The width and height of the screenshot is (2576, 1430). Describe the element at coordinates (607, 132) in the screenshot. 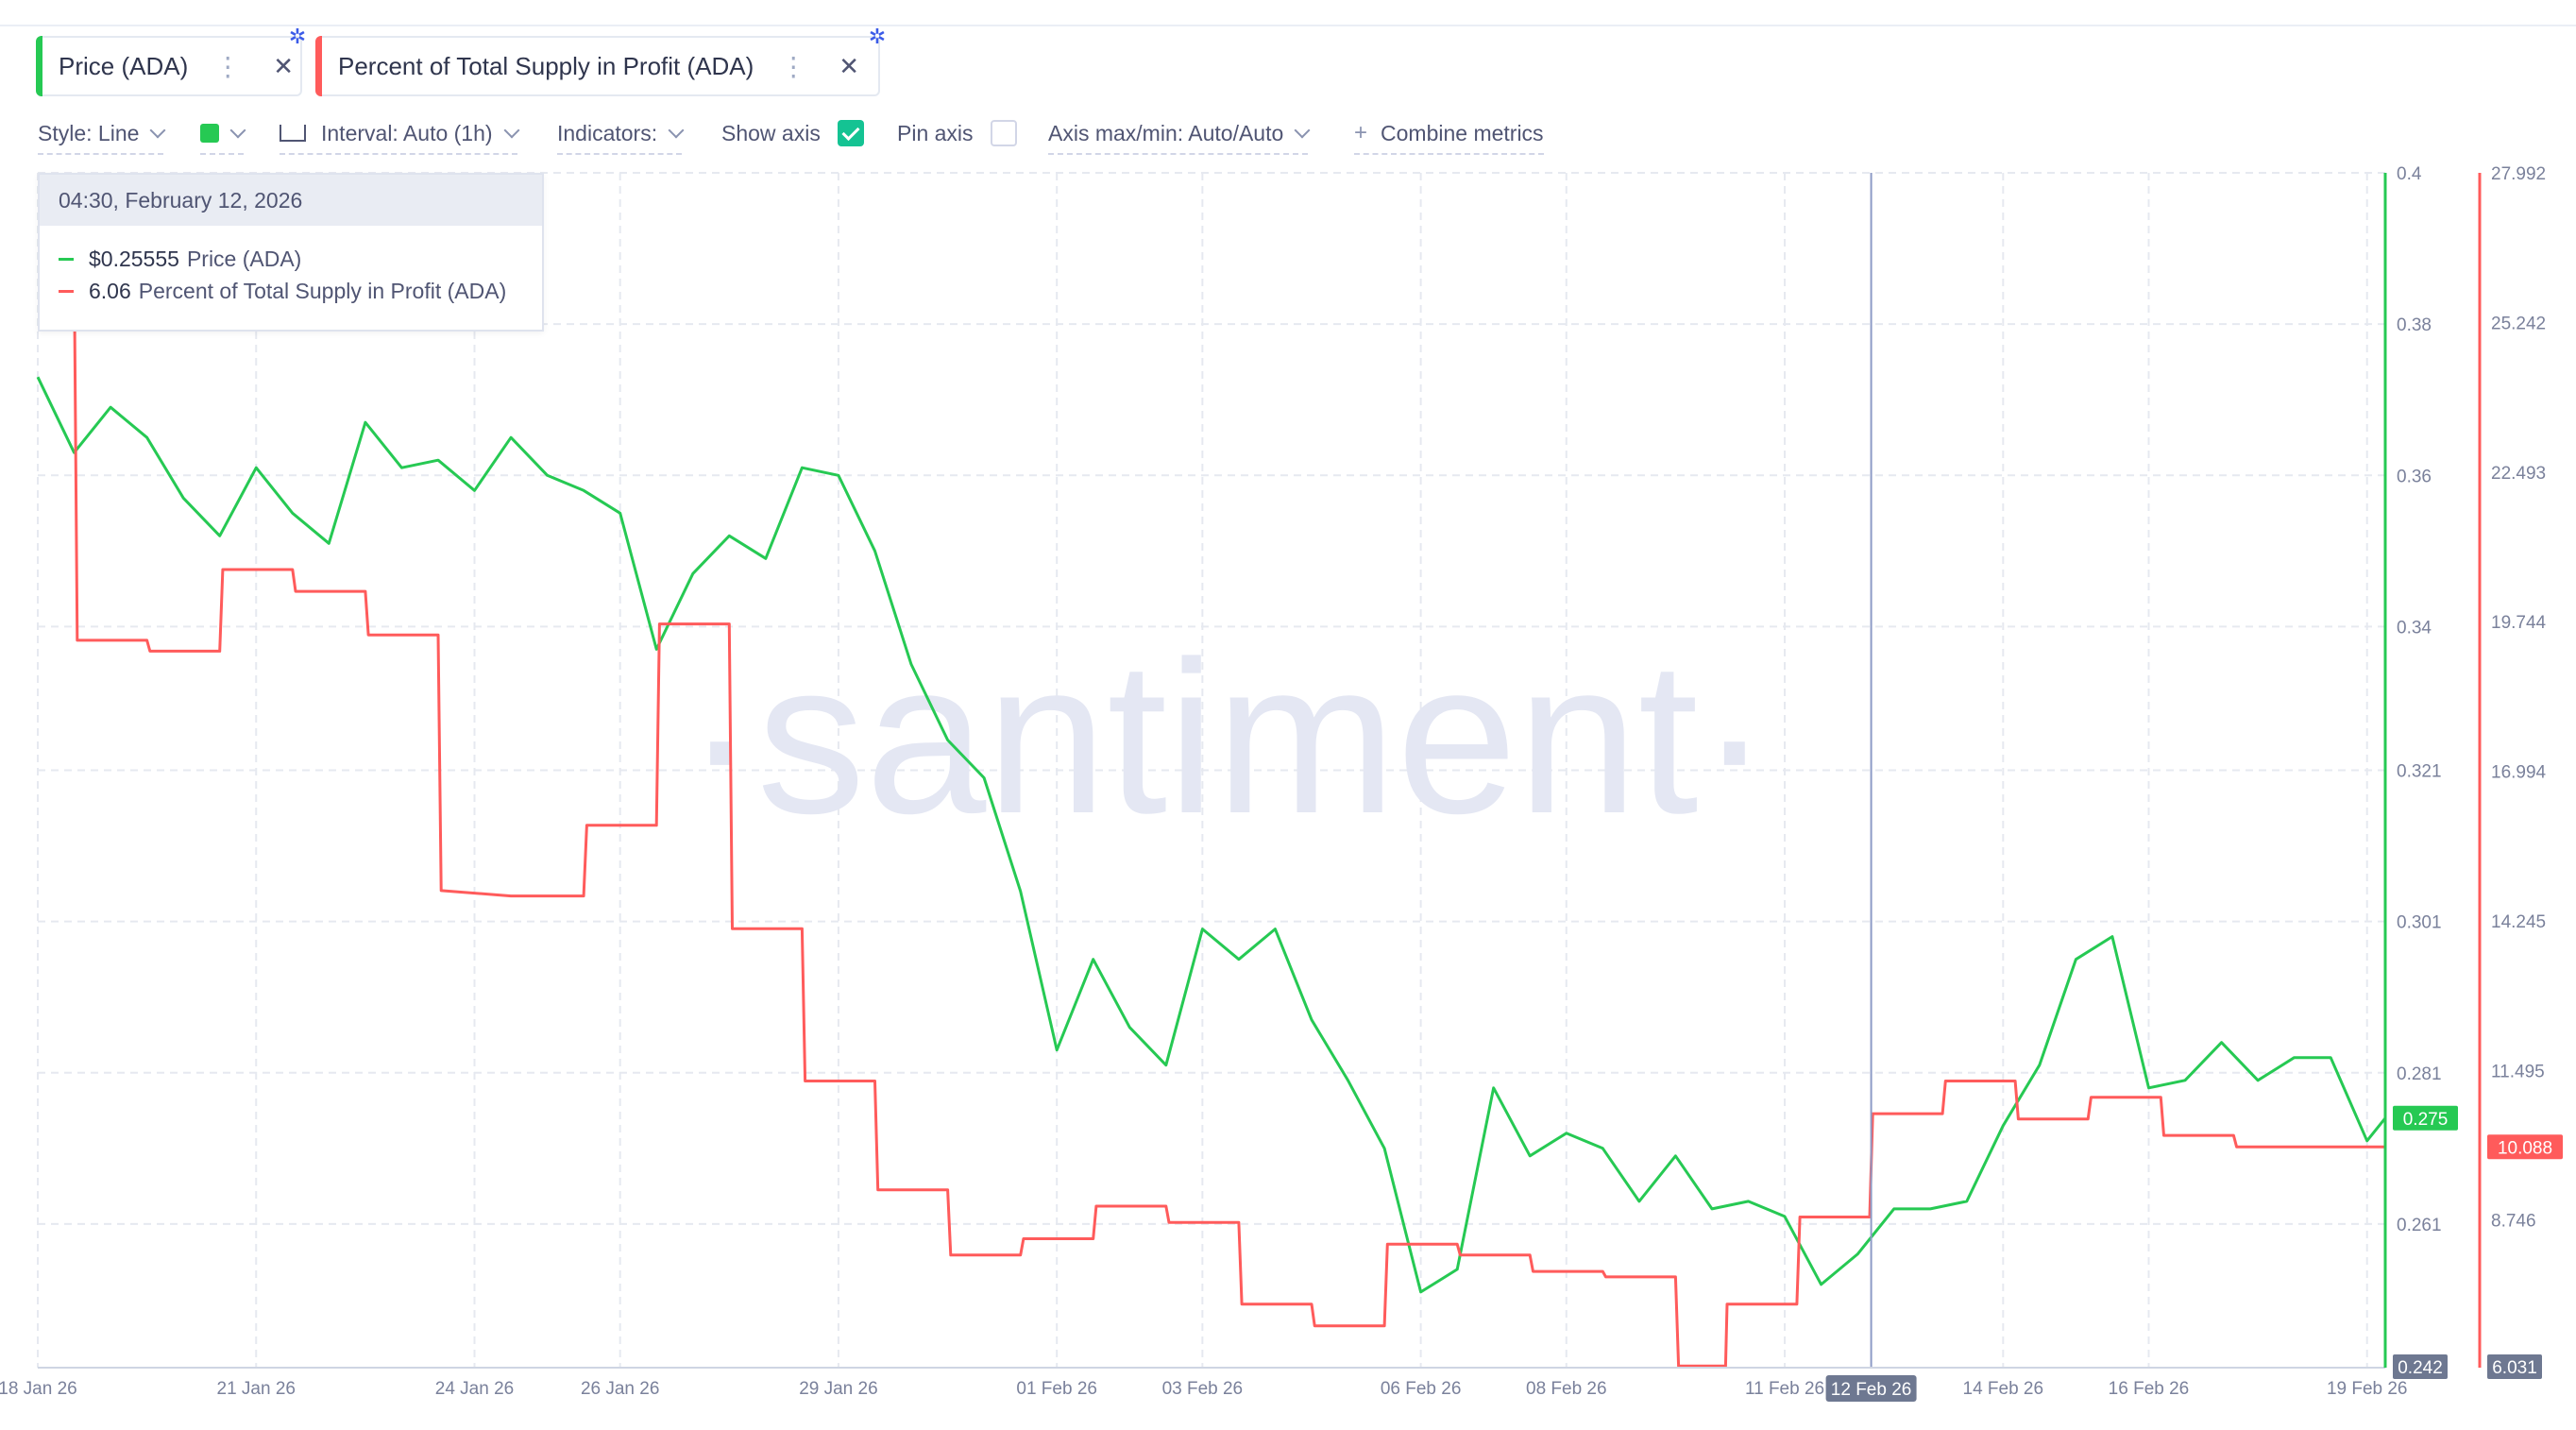

I see `indicators-label: Indicators:` at that location.